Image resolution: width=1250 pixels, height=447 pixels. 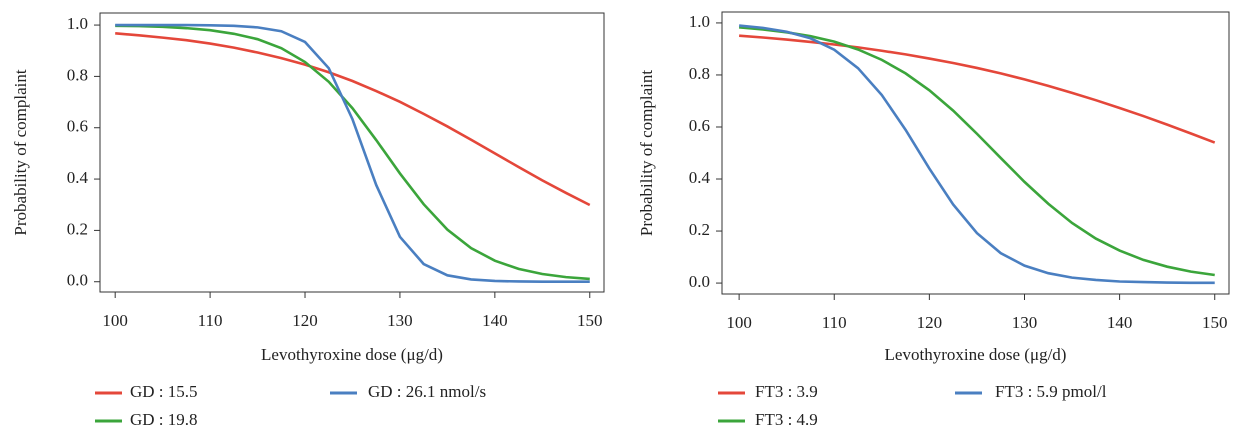 What do you see at coordinates (786, 391) in the screenshot?
I see `legend-label: FT3 : 3.9` at bounding box center [786, 391].